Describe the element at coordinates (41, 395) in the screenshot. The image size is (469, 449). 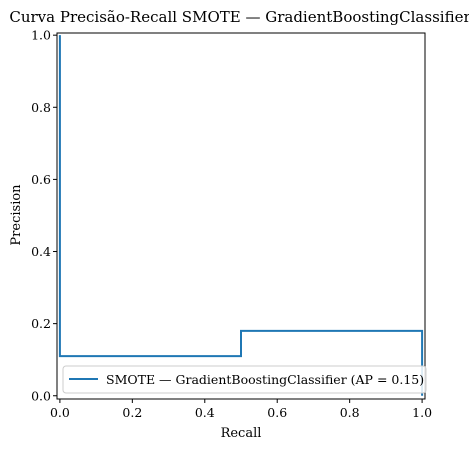
I see `y-tick-label-0: 0.0` at that location.